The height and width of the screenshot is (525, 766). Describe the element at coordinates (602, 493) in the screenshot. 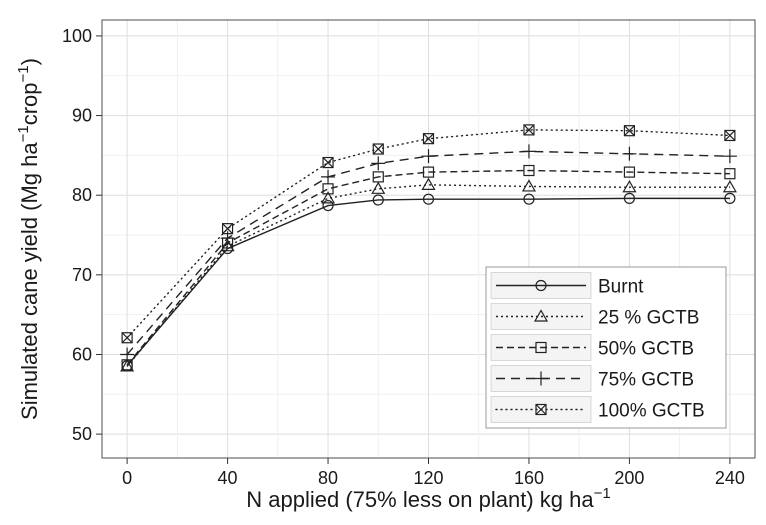

I see `x-axis-label-exponent: −1` at that location.